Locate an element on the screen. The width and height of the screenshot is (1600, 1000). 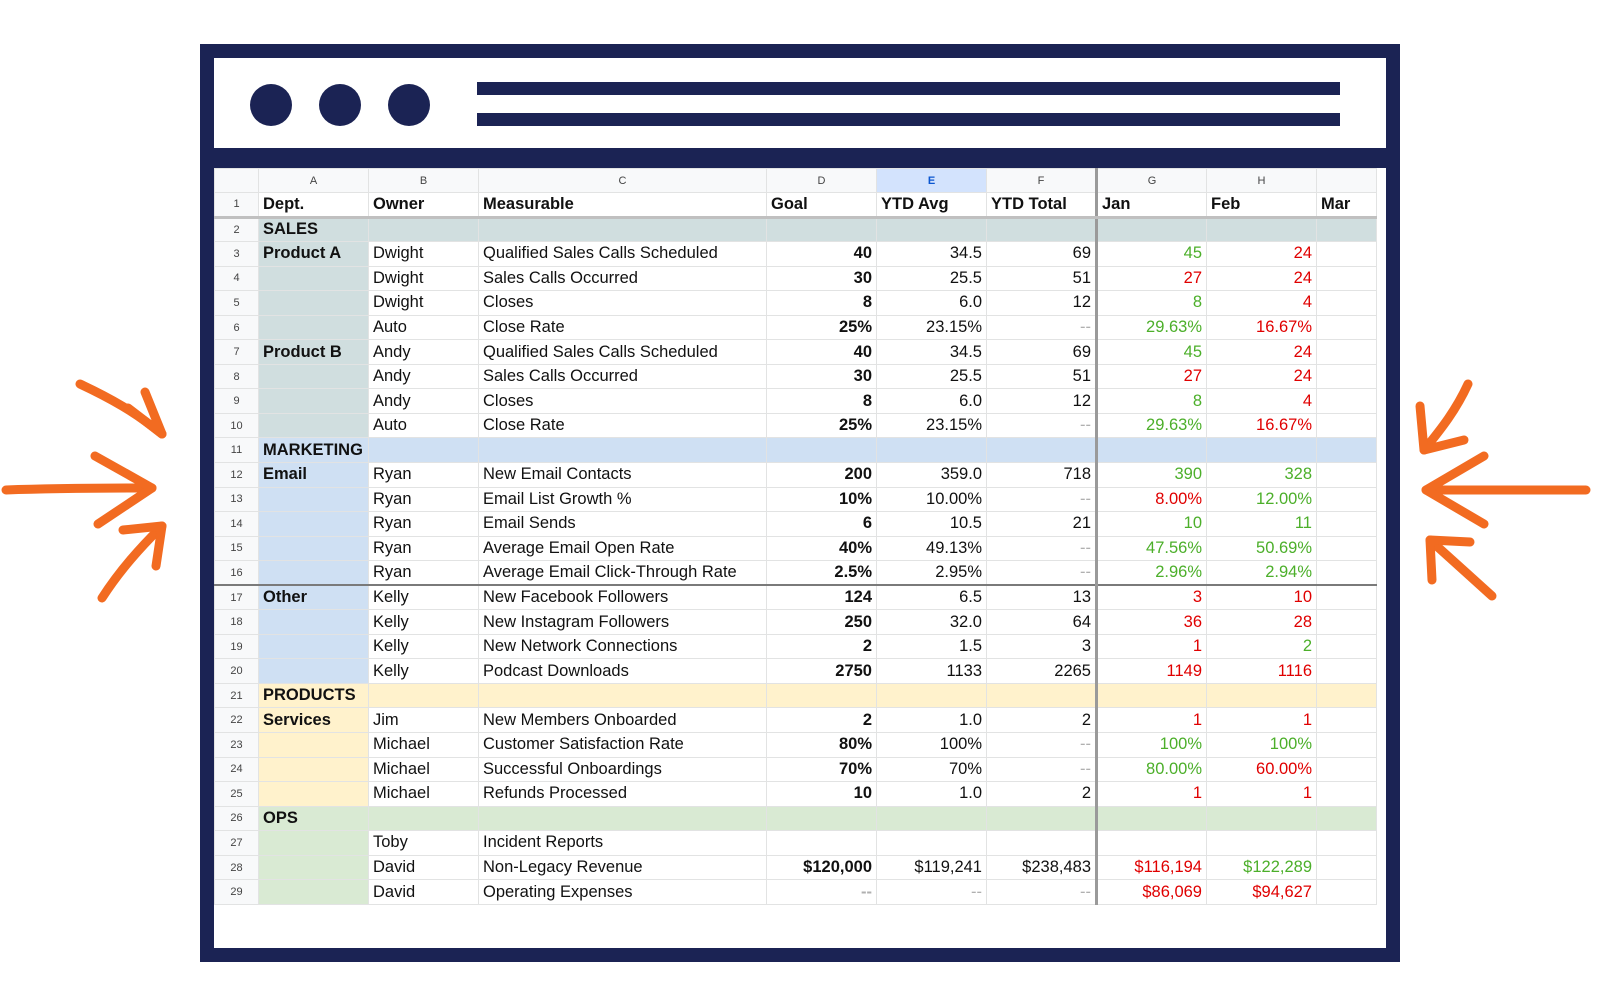
cell-goal: 30 is located at coordinates (821, 278).